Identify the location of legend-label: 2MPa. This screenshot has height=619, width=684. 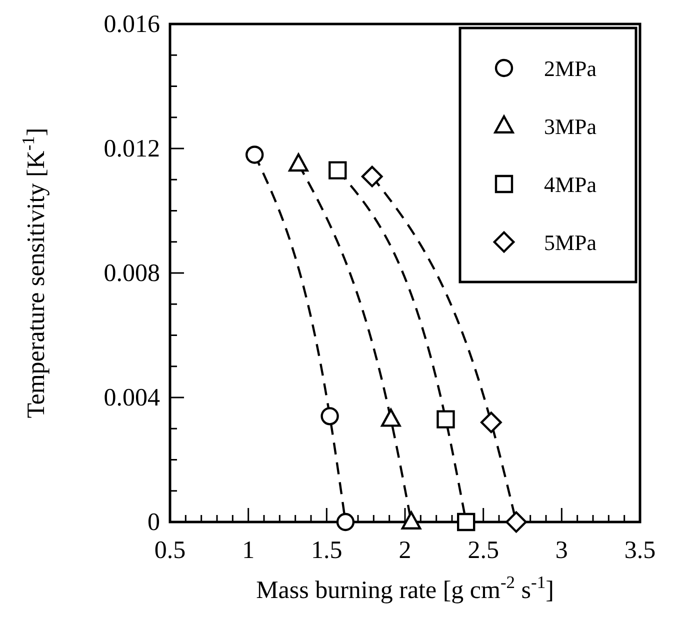
(570, 68).